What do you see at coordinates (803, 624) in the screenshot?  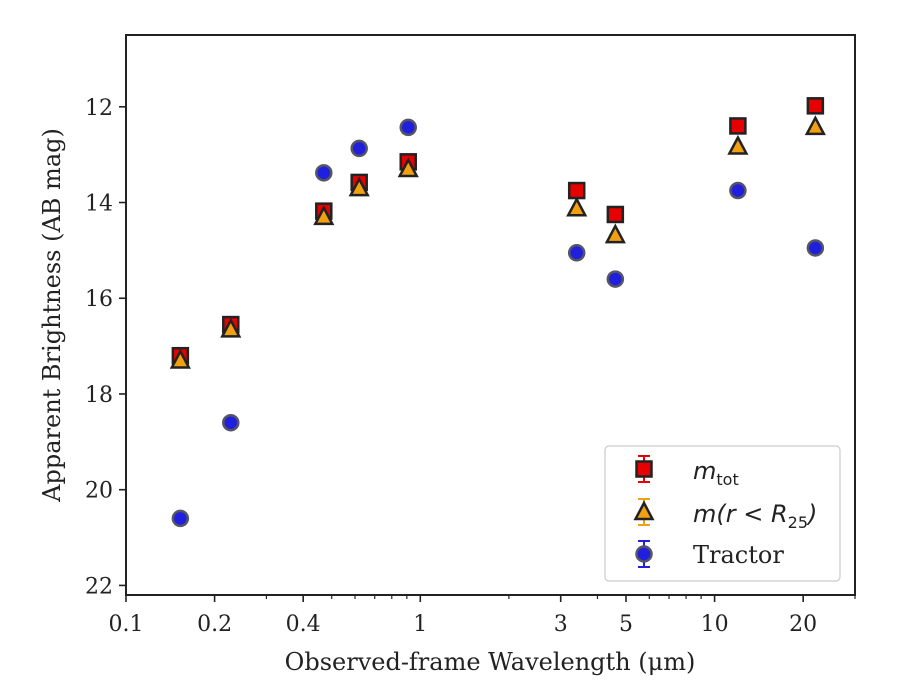 I see `x-tick-label: 20` at bounding box center [803, 624].